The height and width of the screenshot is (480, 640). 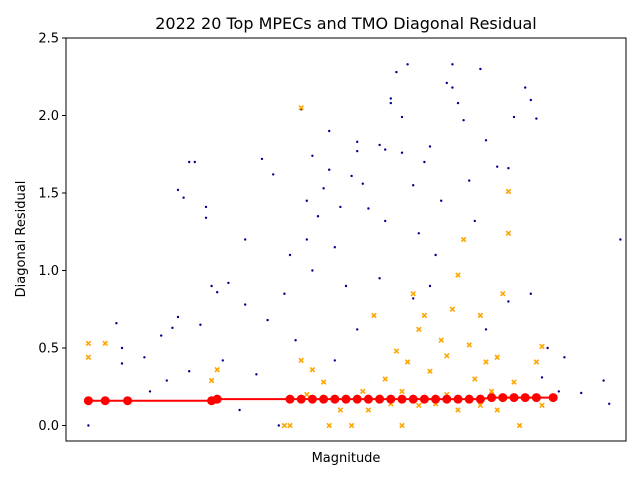 I want to click on y-tick-label: 2.5, so click(x=48, y=39).